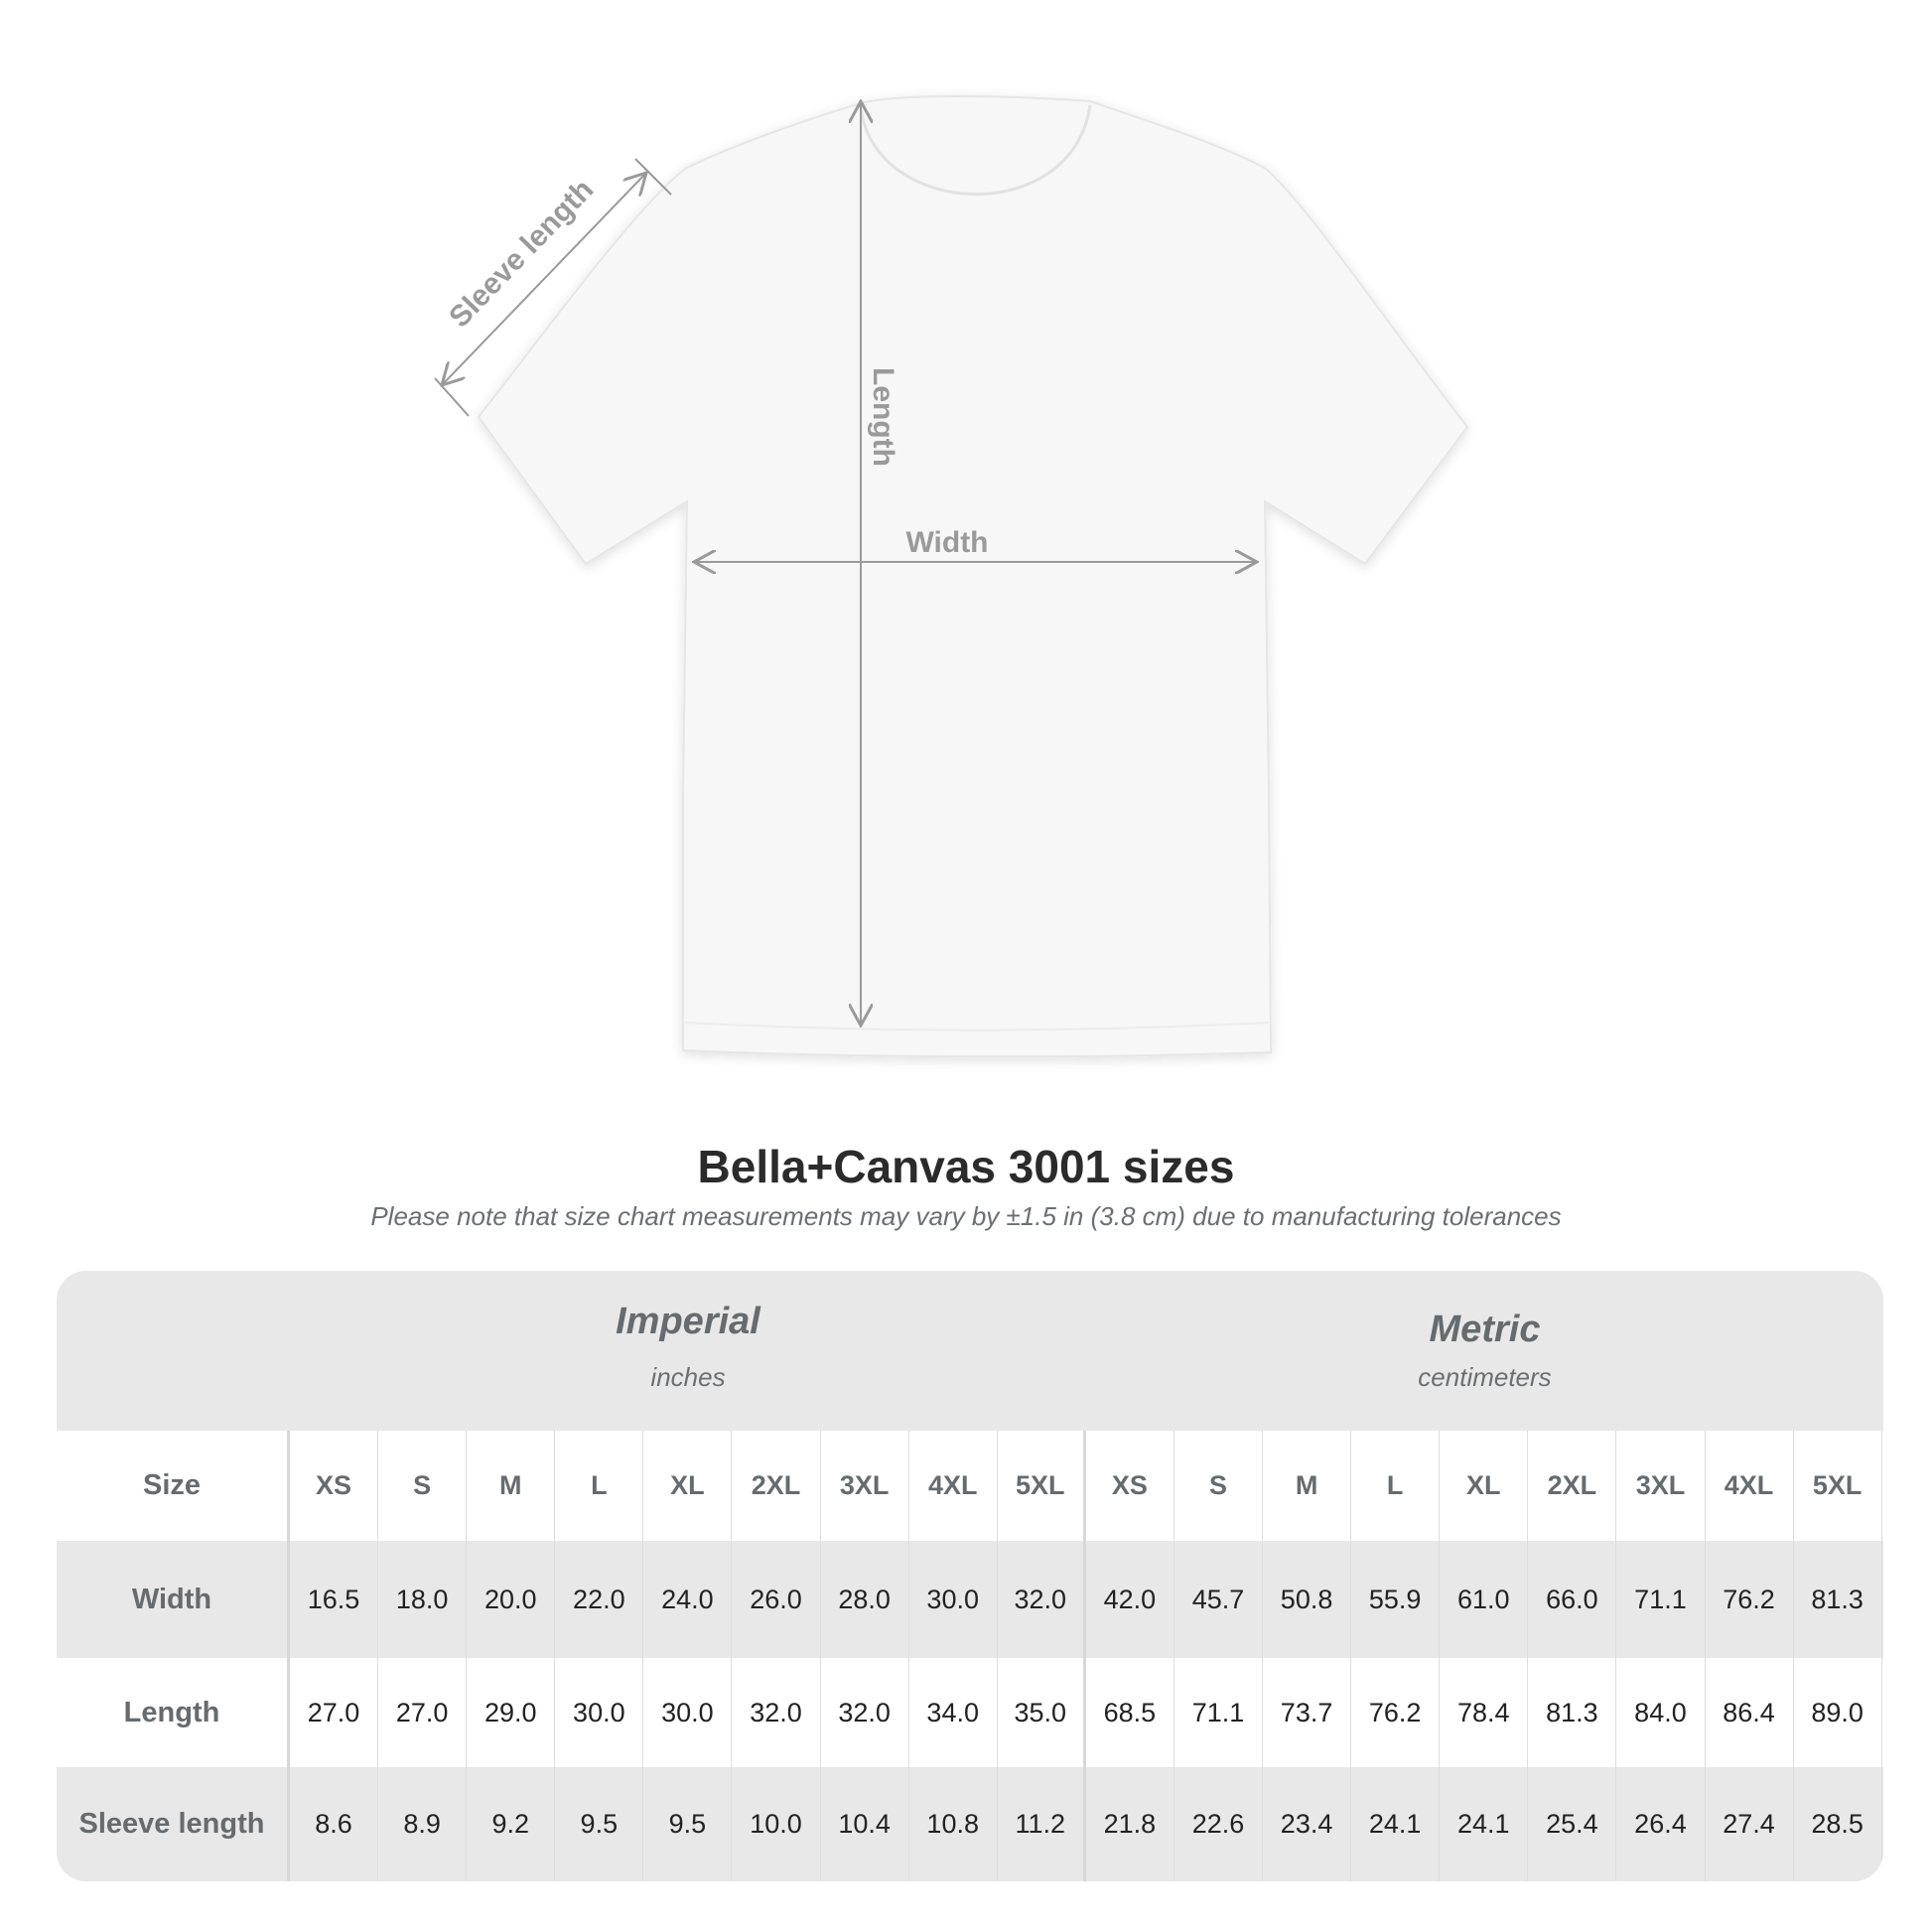 The image size is (1932, 1932). What do you see at coordinates (1219, 1600) in the screenshot?
I see `metric-value-cell: 45.7` at bounding box center [1219, 1600].